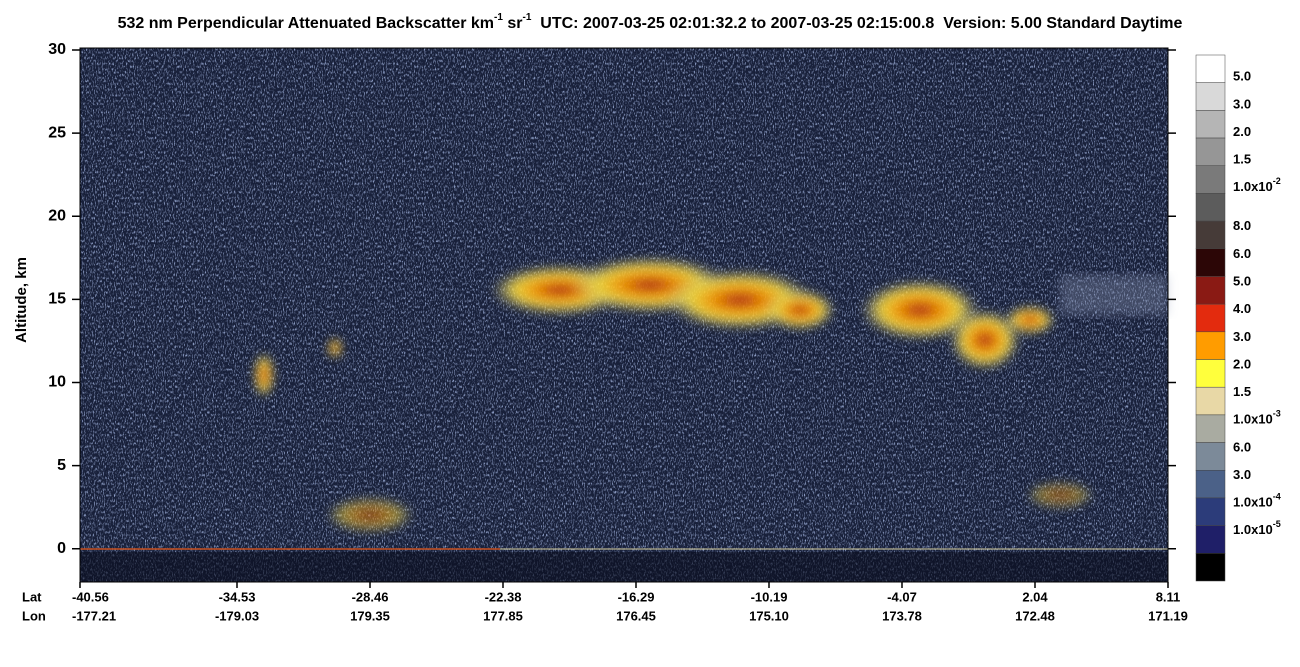 This screenshot has width=1300, height=667. I want to click on colorbar-label-exp: -3, so click(1277, 414).